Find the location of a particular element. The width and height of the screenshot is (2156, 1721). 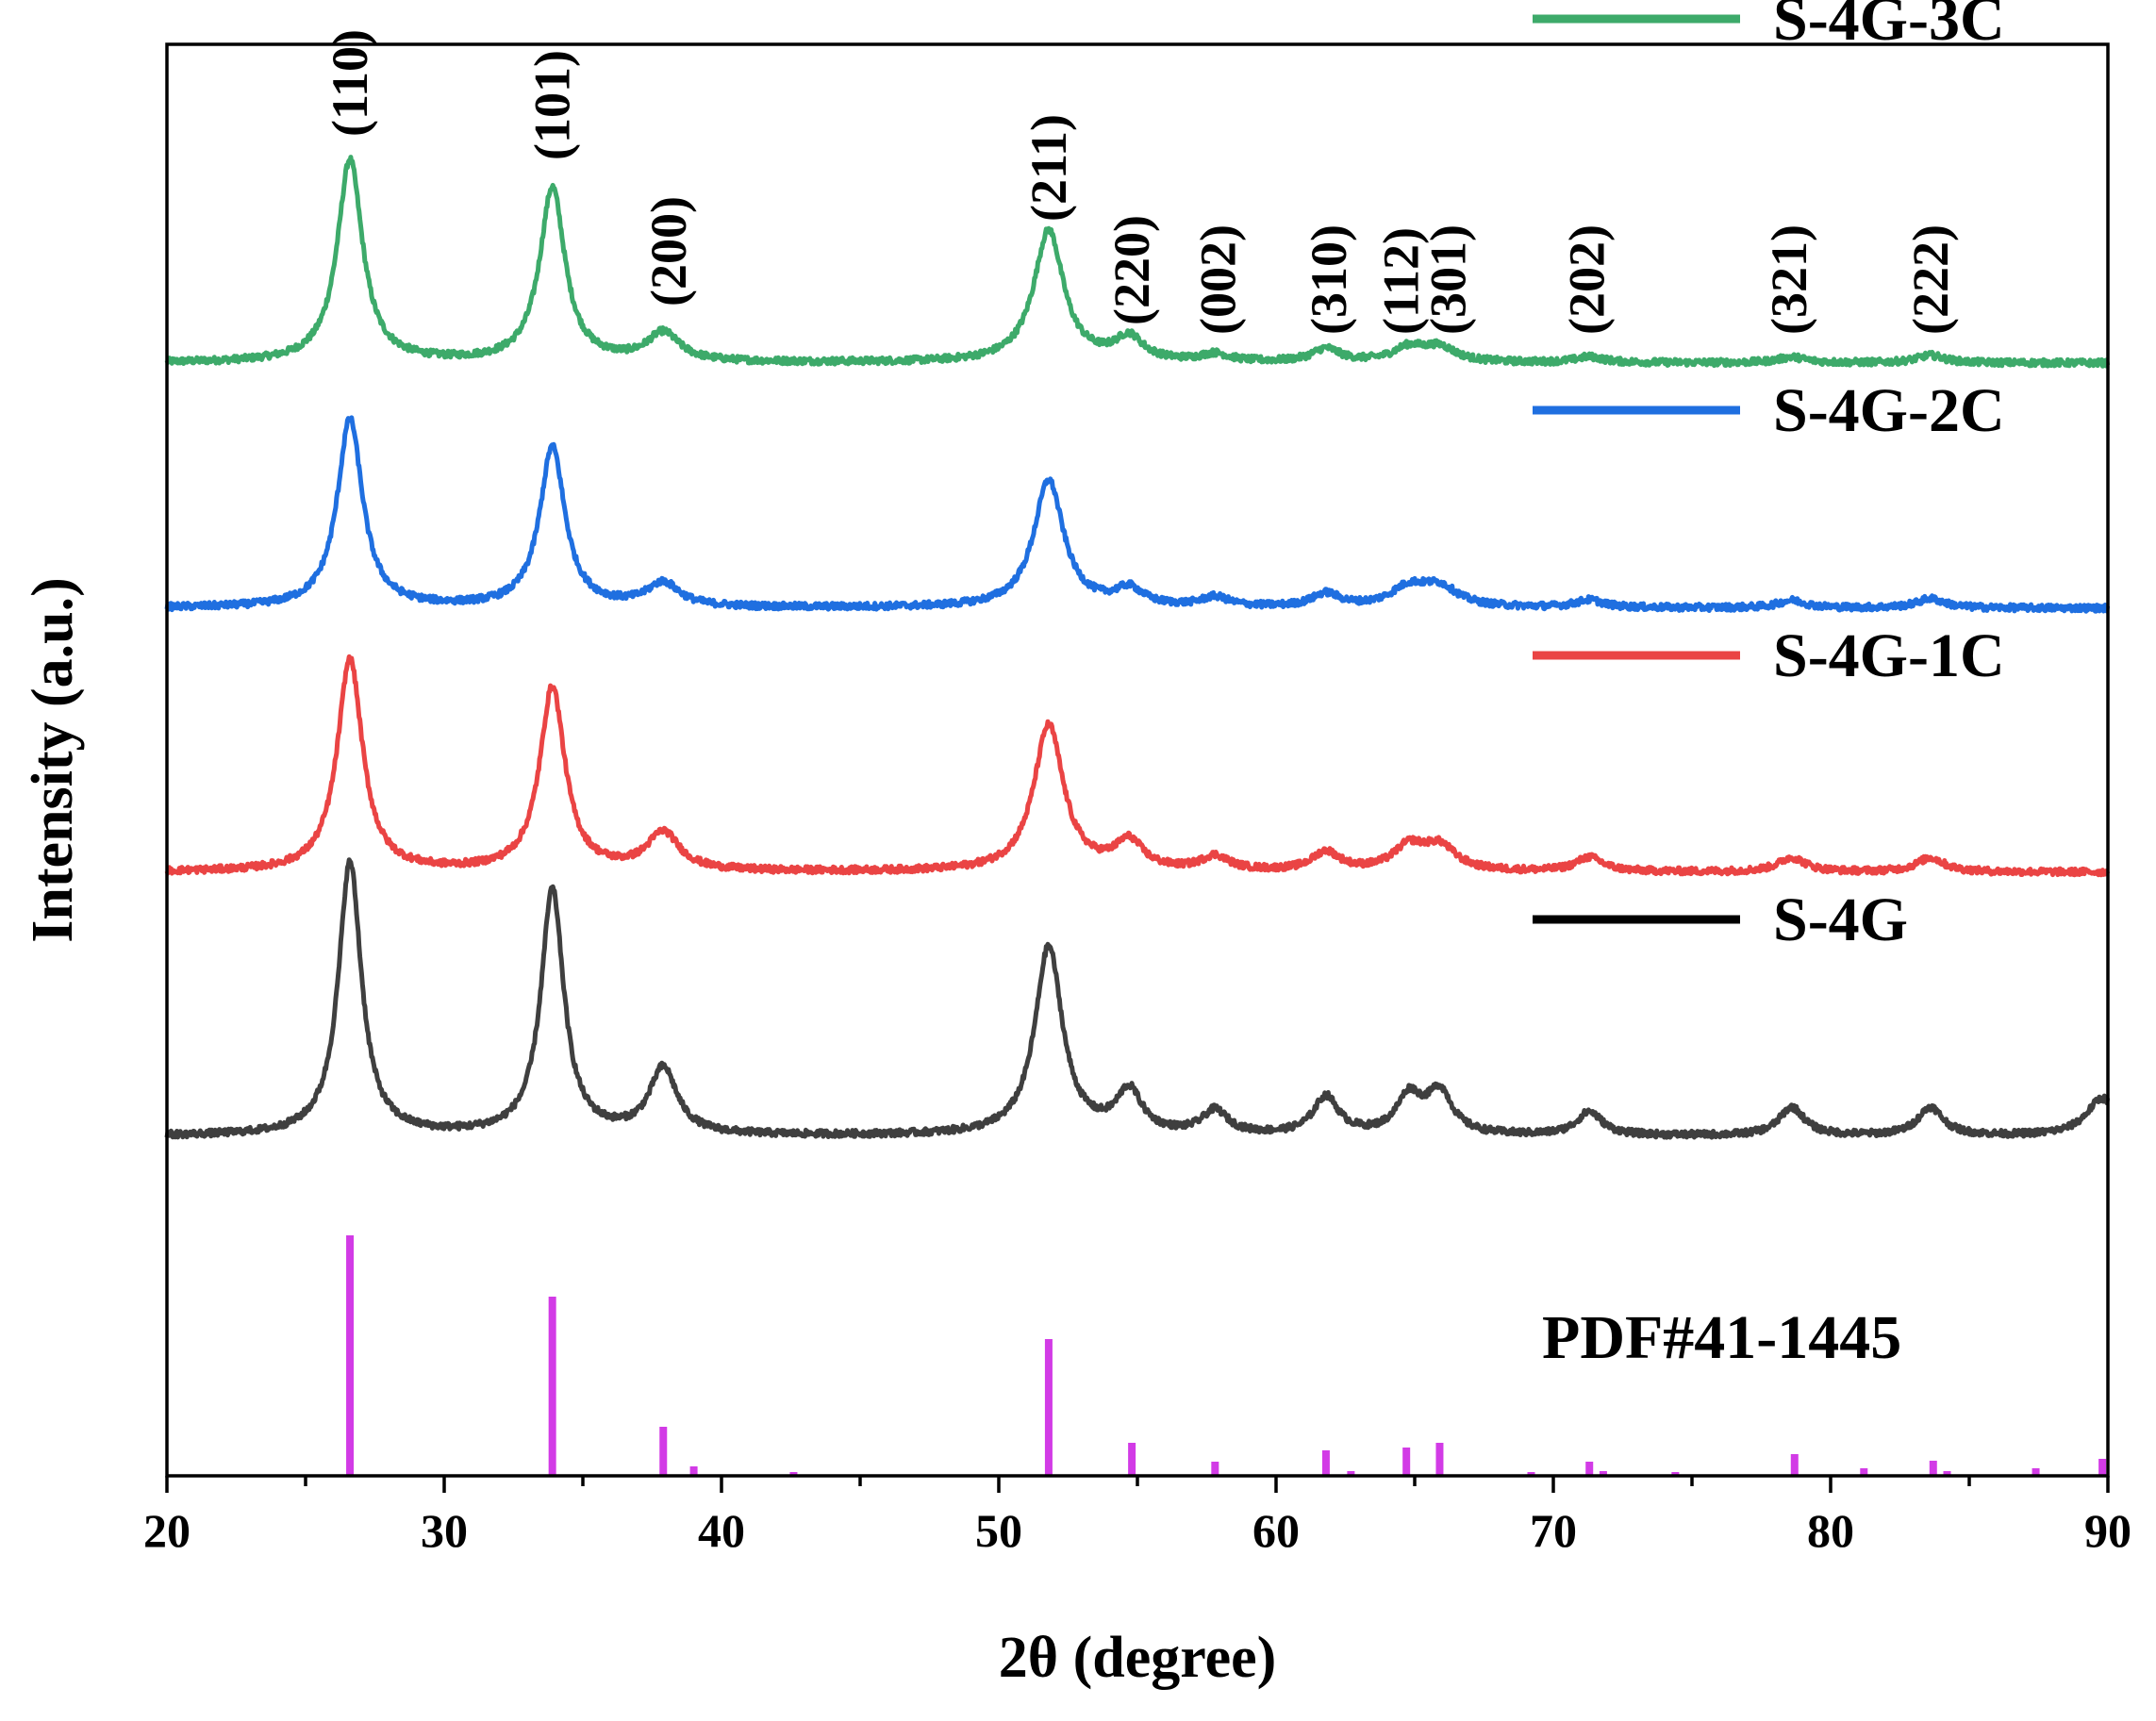

peak-label: (211) is located at coordinates (1048, 168).